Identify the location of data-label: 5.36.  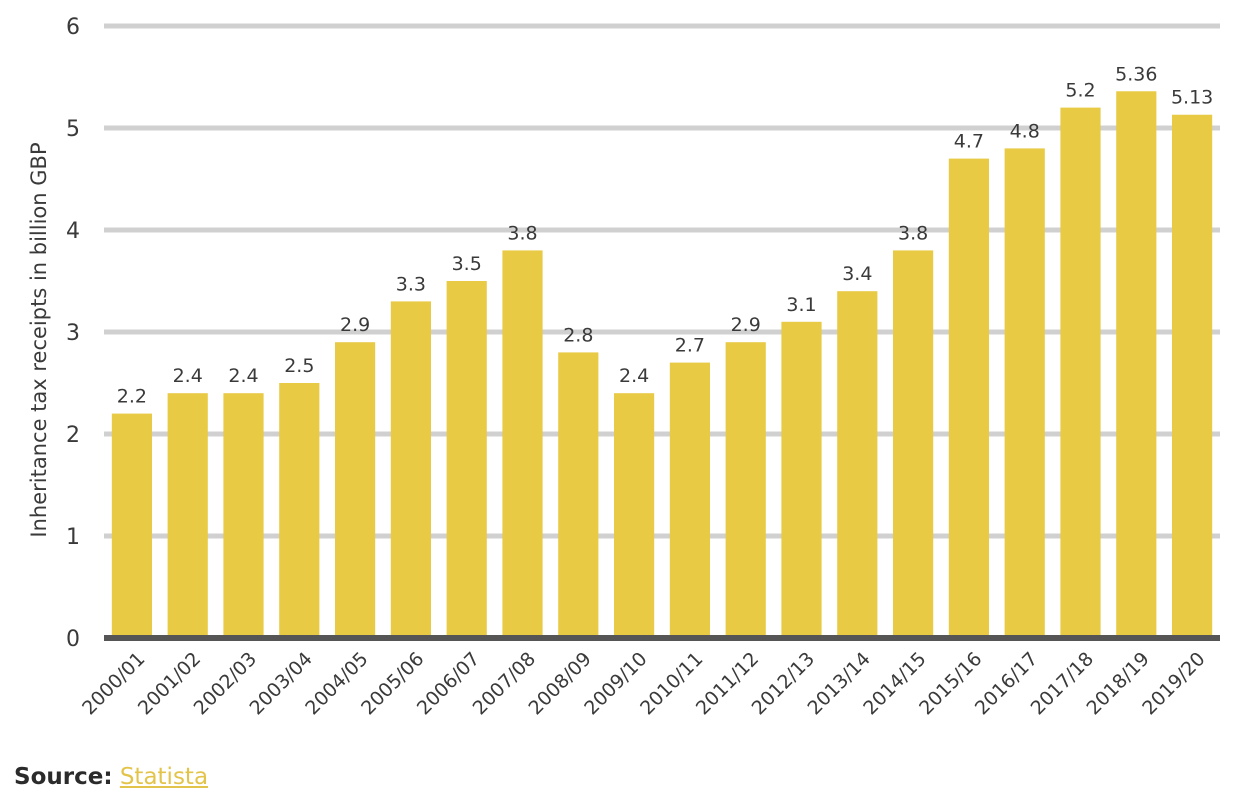
(1136, 74).